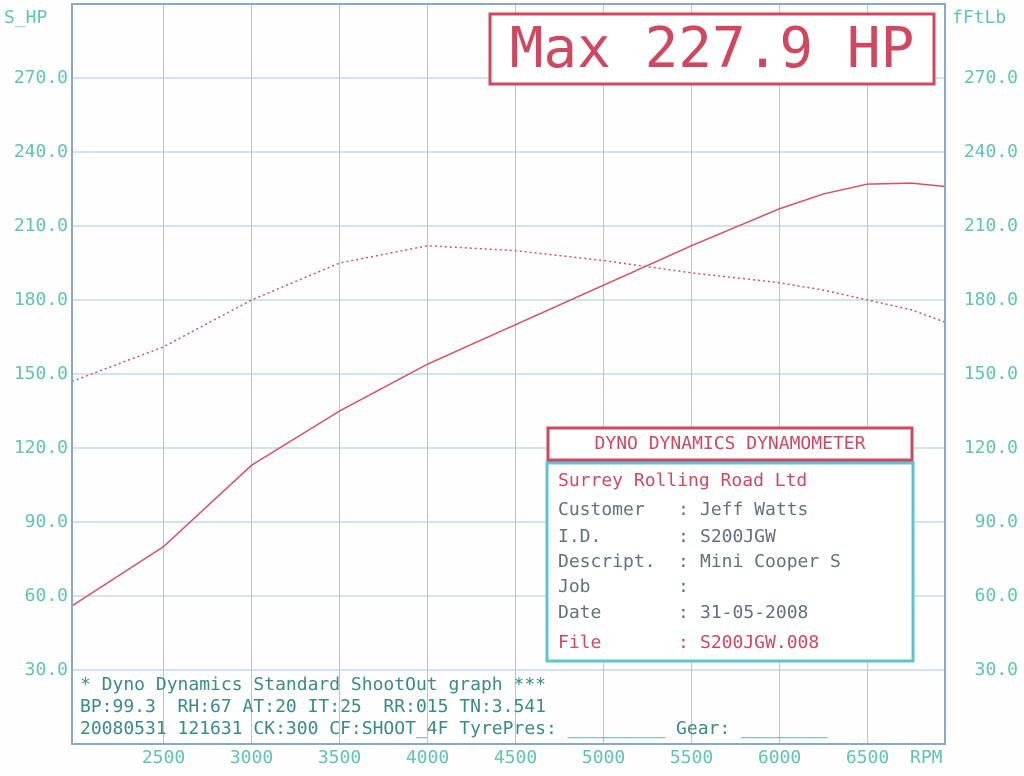  I want to click on y-tick-label: 120.0, so click(41, 447).